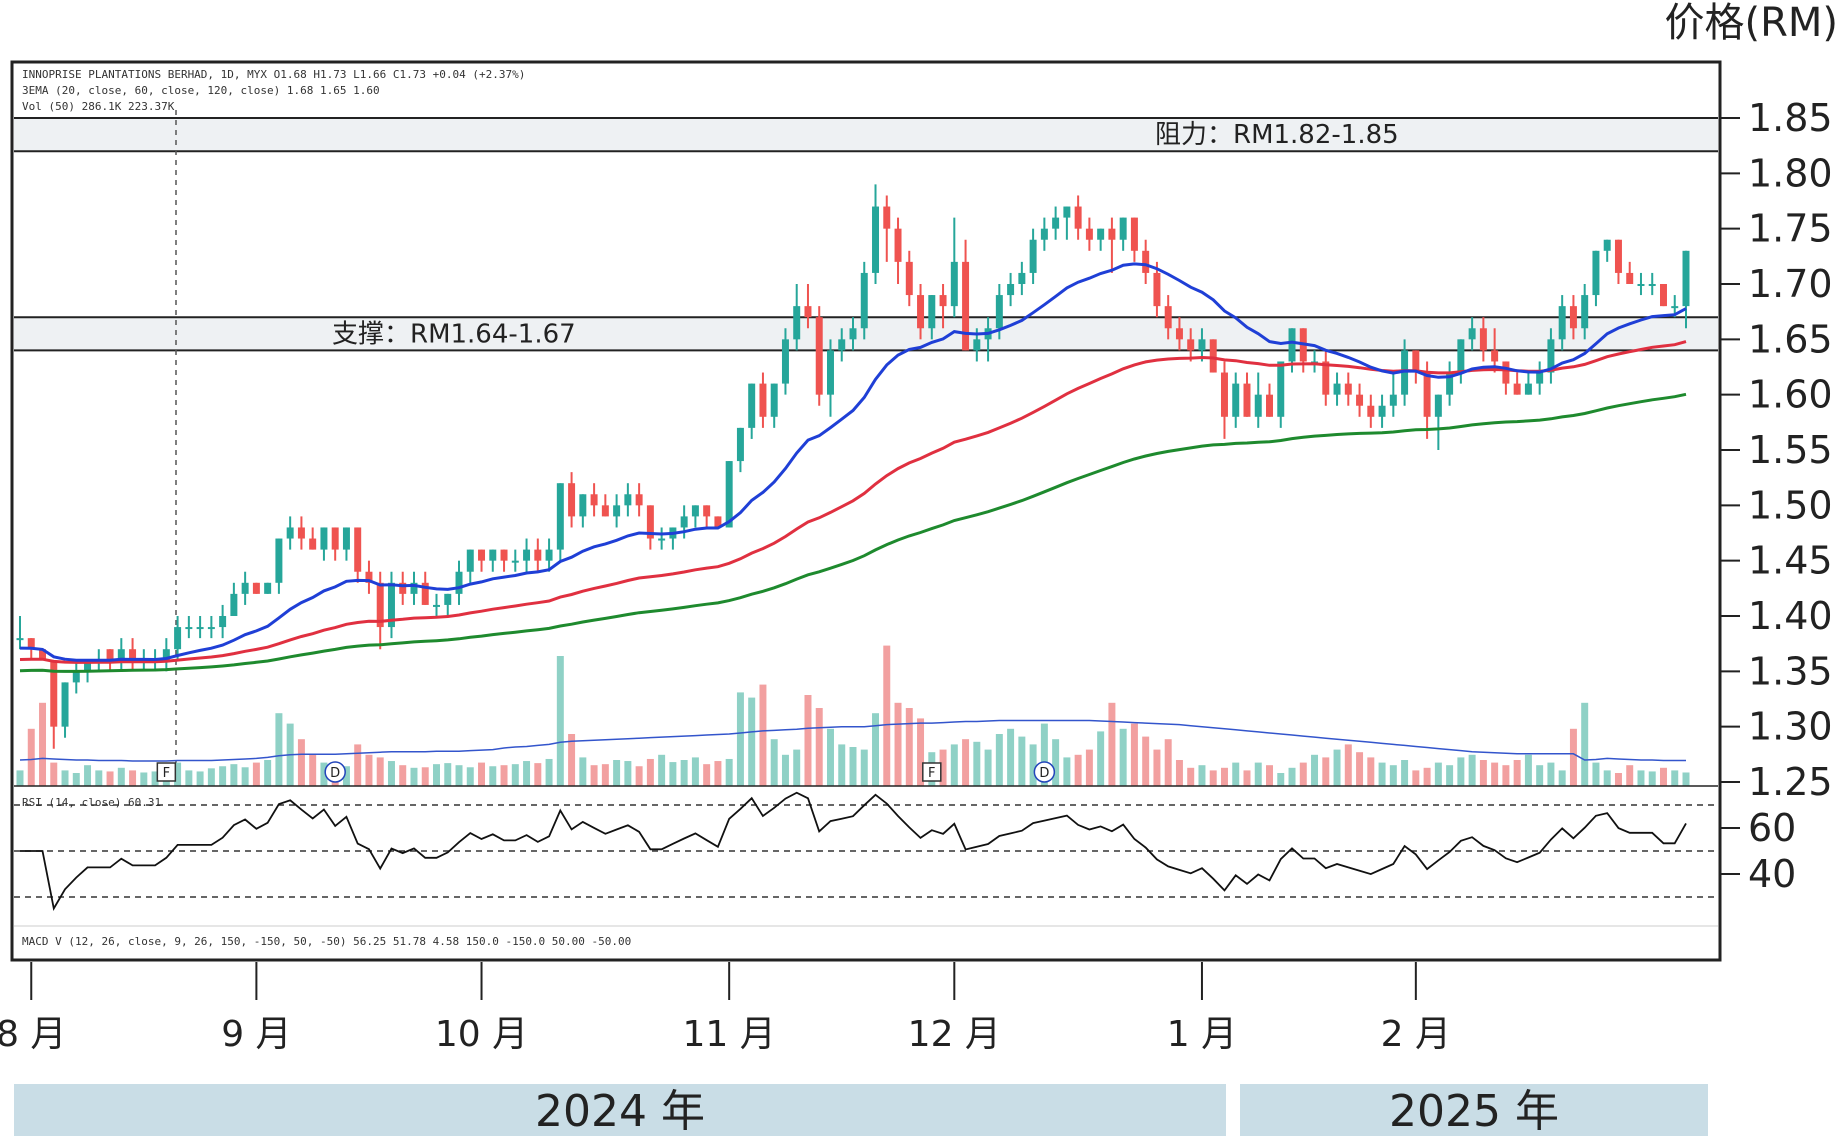 The height and width of the screenshot is (1139, 1845). What do you see at coordinates (729, 1034) in the screenshot?
I see `month-tick-label: 11 月` at bounding box center [729, 1034].